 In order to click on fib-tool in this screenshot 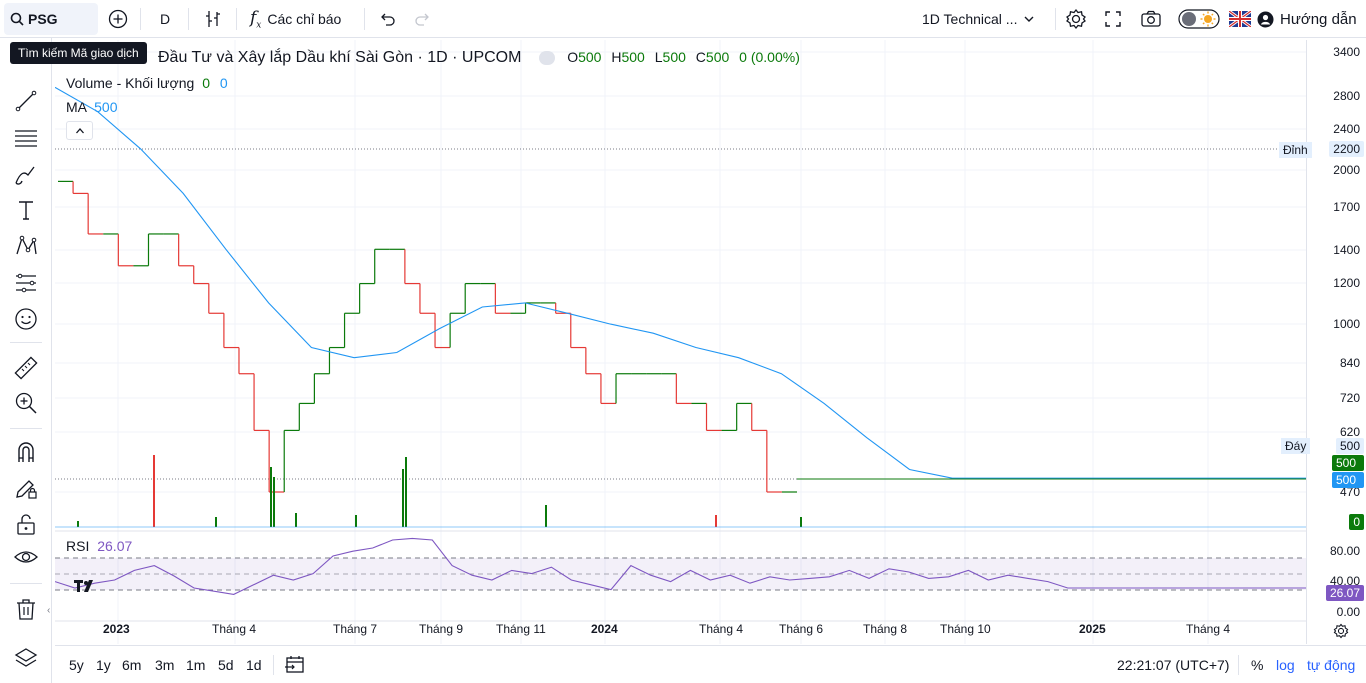, I will do `click(26, 138)`.